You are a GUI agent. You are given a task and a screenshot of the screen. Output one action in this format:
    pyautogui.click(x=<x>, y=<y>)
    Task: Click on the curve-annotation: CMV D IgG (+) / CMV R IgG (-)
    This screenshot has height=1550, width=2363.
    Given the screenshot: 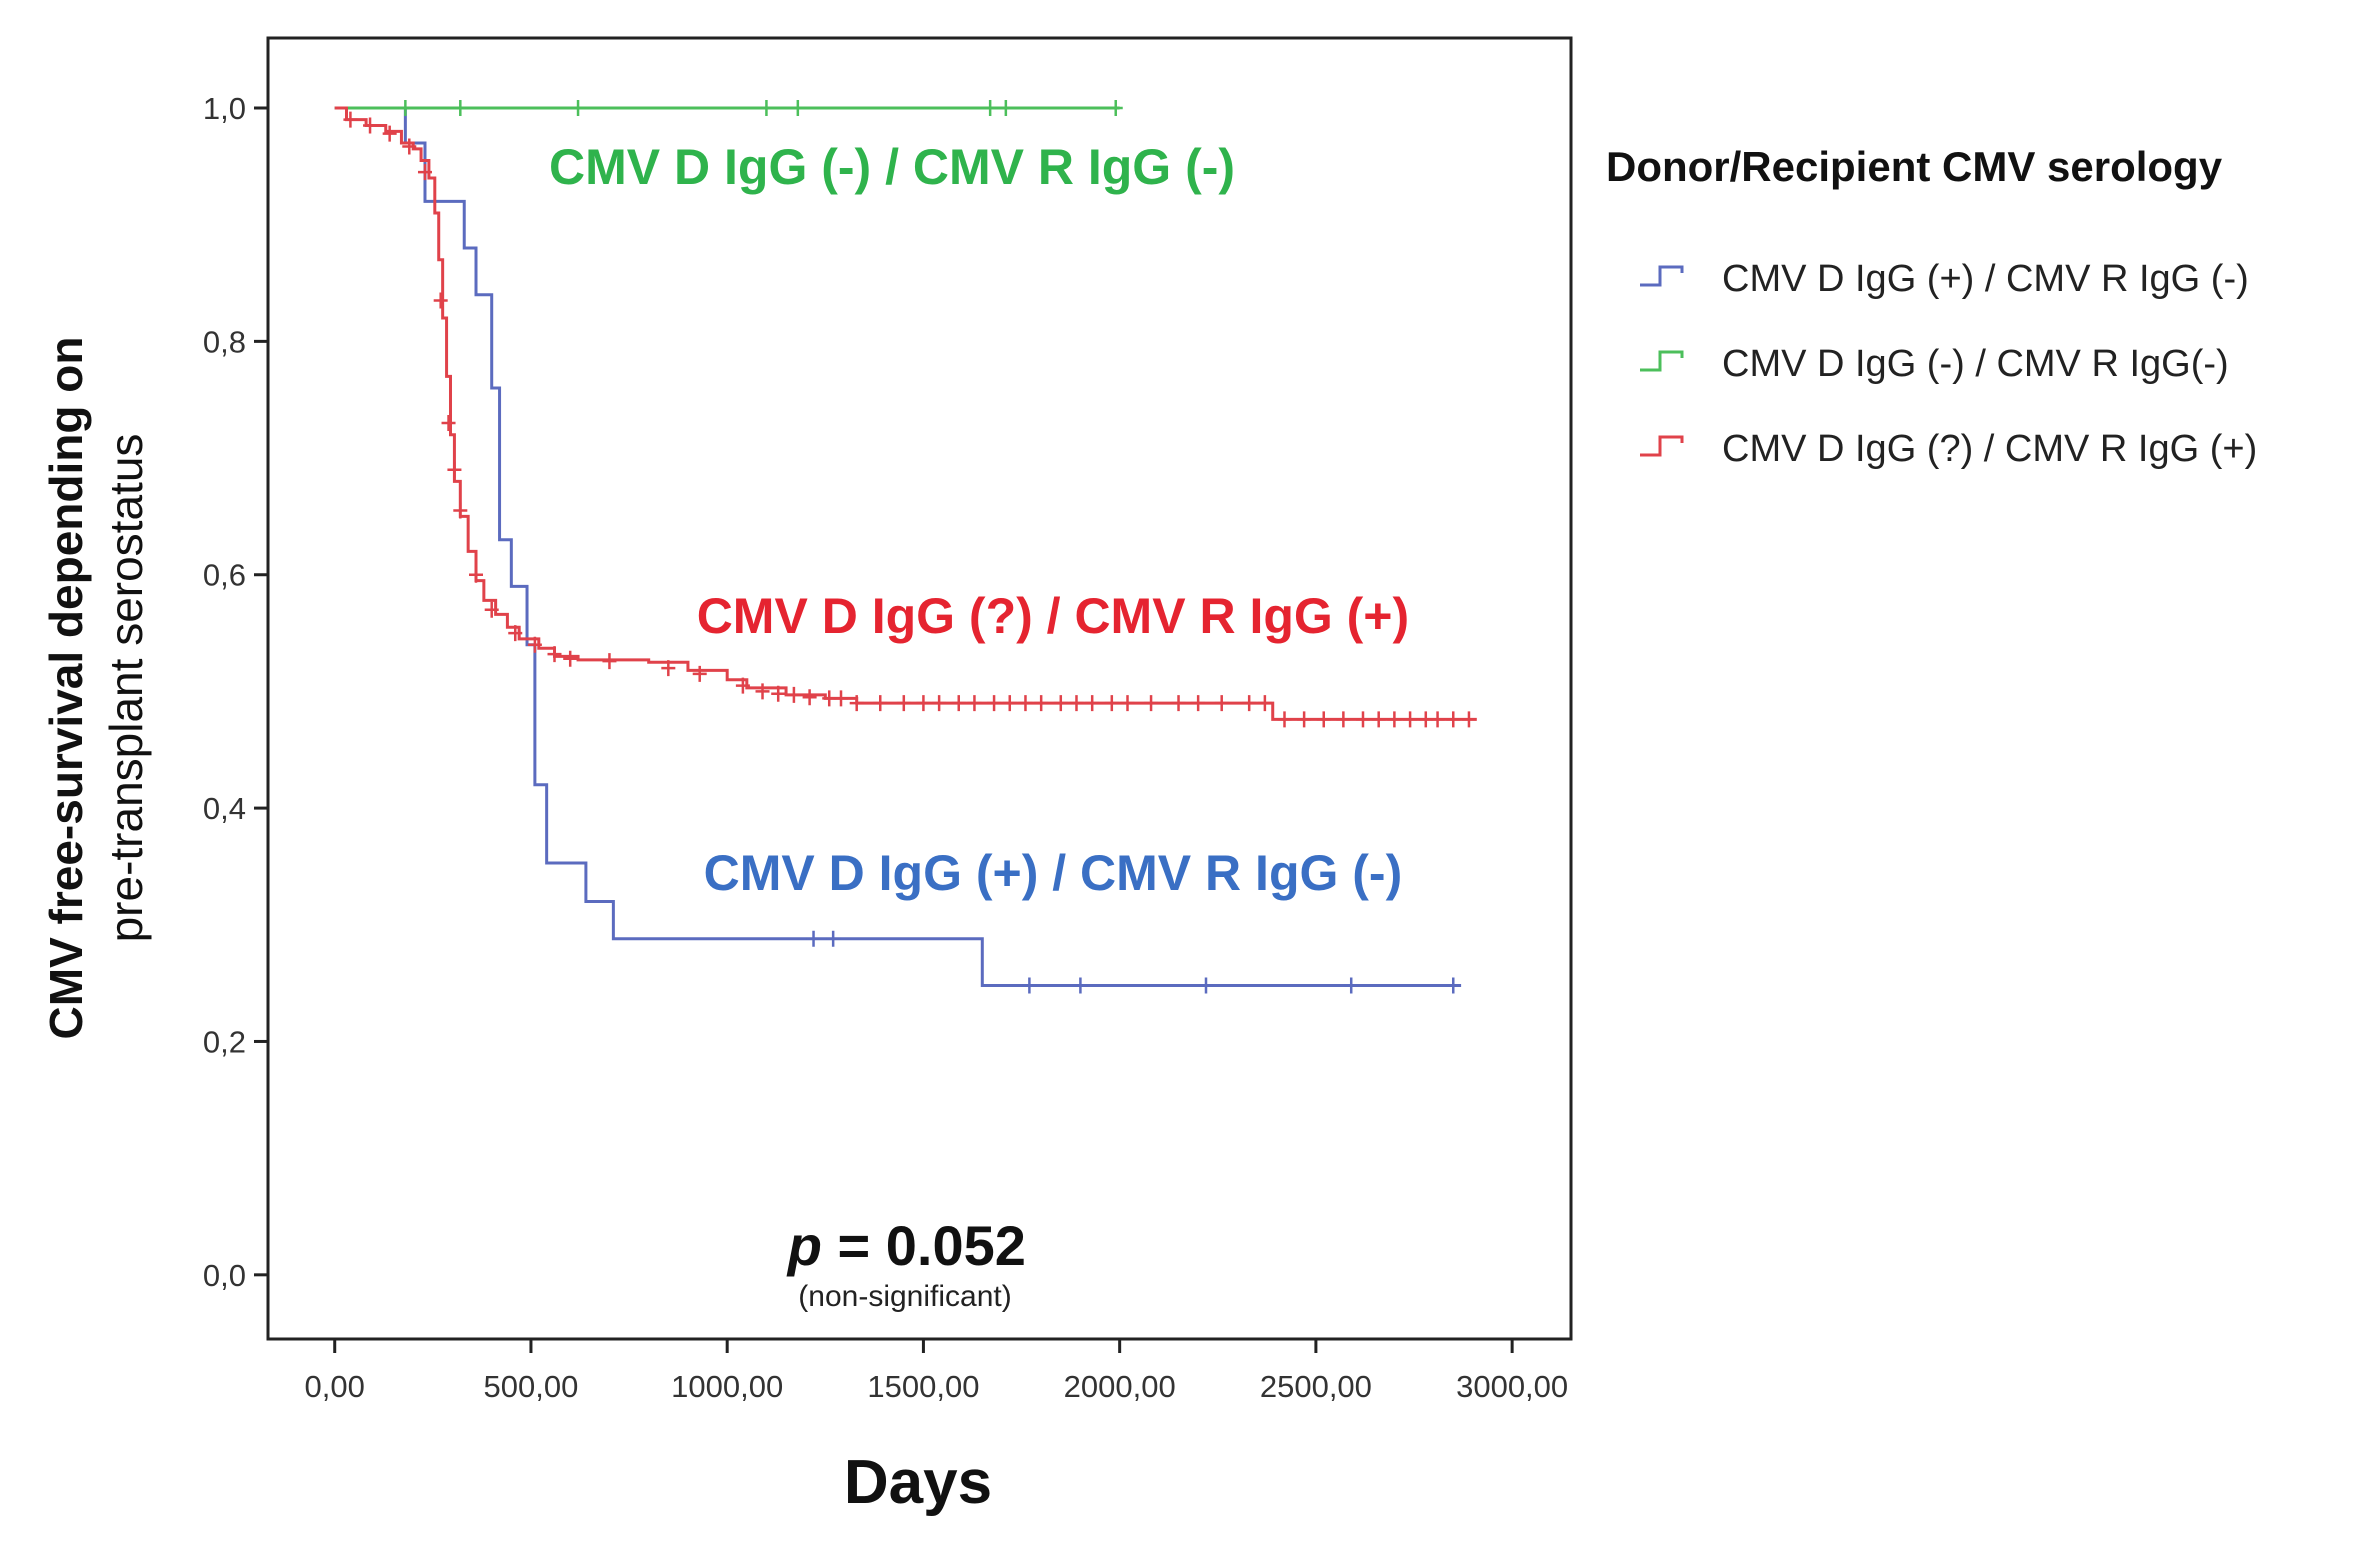 What is the action you would take?
    pyautogui.click(x=1053, y=873)
    